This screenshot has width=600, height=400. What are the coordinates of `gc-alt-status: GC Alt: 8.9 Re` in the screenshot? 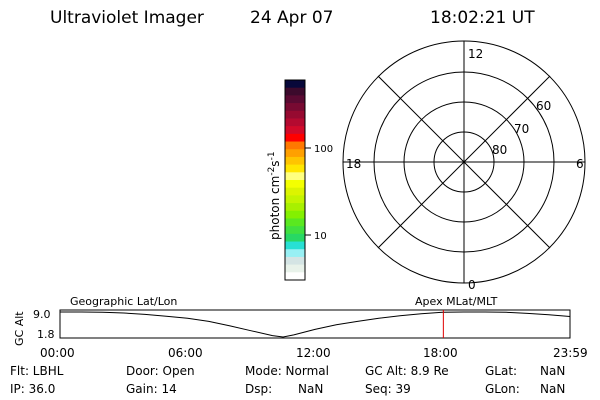 It's located at (407, 371).